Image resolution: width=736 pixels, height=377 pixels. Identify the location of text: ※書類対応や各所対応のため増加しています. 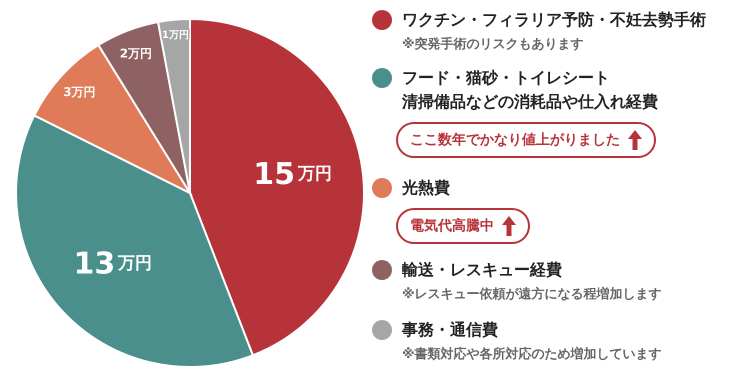
(532, 354).